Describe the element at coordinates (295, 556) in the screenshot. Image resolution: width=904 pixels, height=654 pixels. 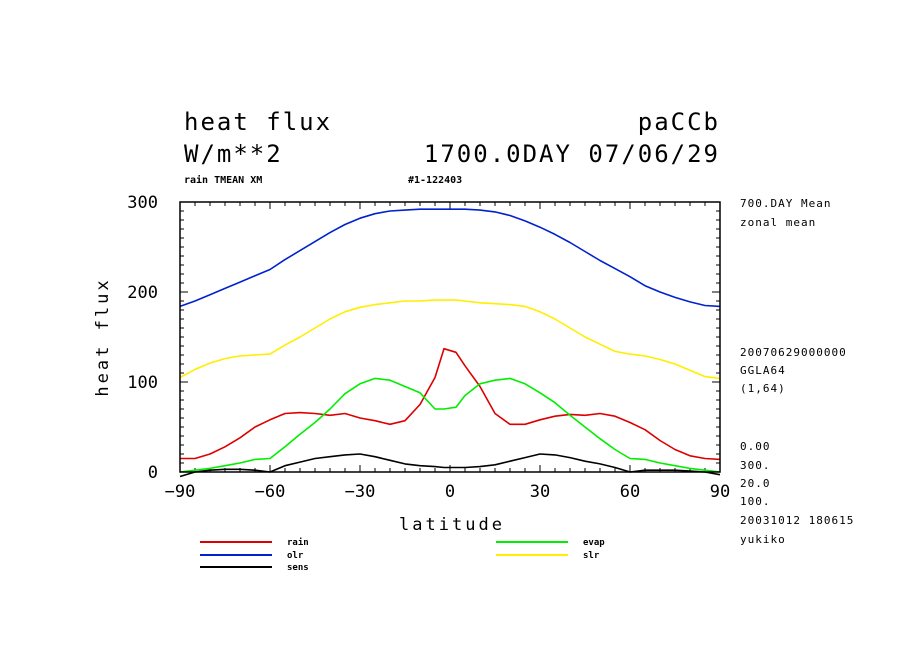
I see `legend-label-olr: olr` at that location.